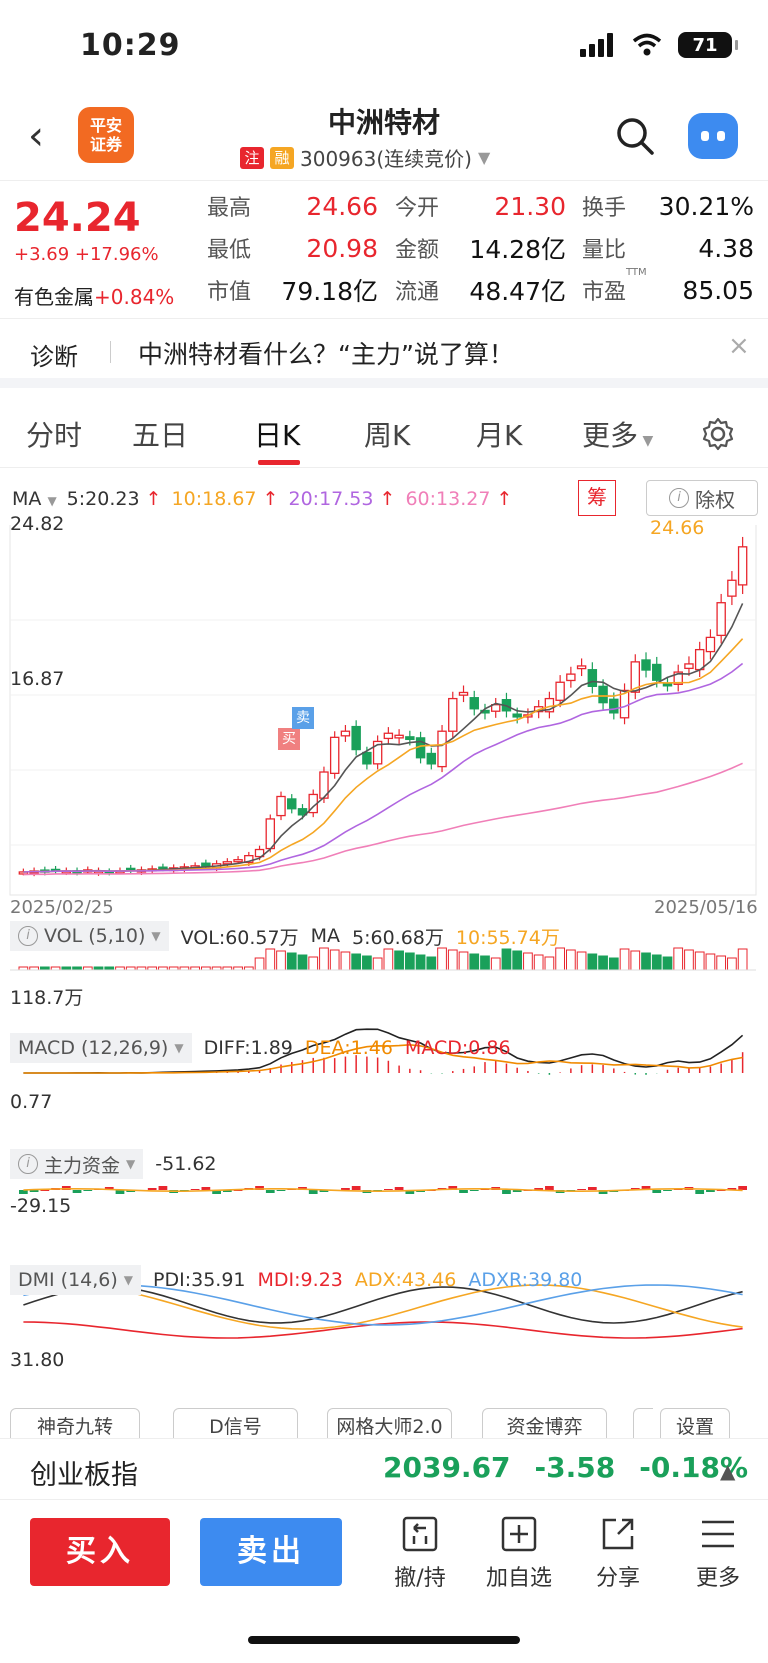  I want to click on macd-selector: MACD (12,26,9) ▼, so click(101, 1048).